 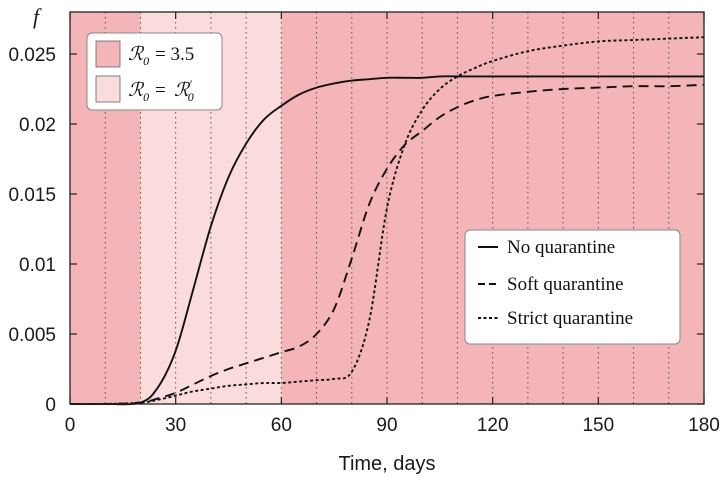 What do you see at coordinates (32, 55) in the screenshot?
I see `y-tick-label: 0.025` at bounding box center [32, 55].